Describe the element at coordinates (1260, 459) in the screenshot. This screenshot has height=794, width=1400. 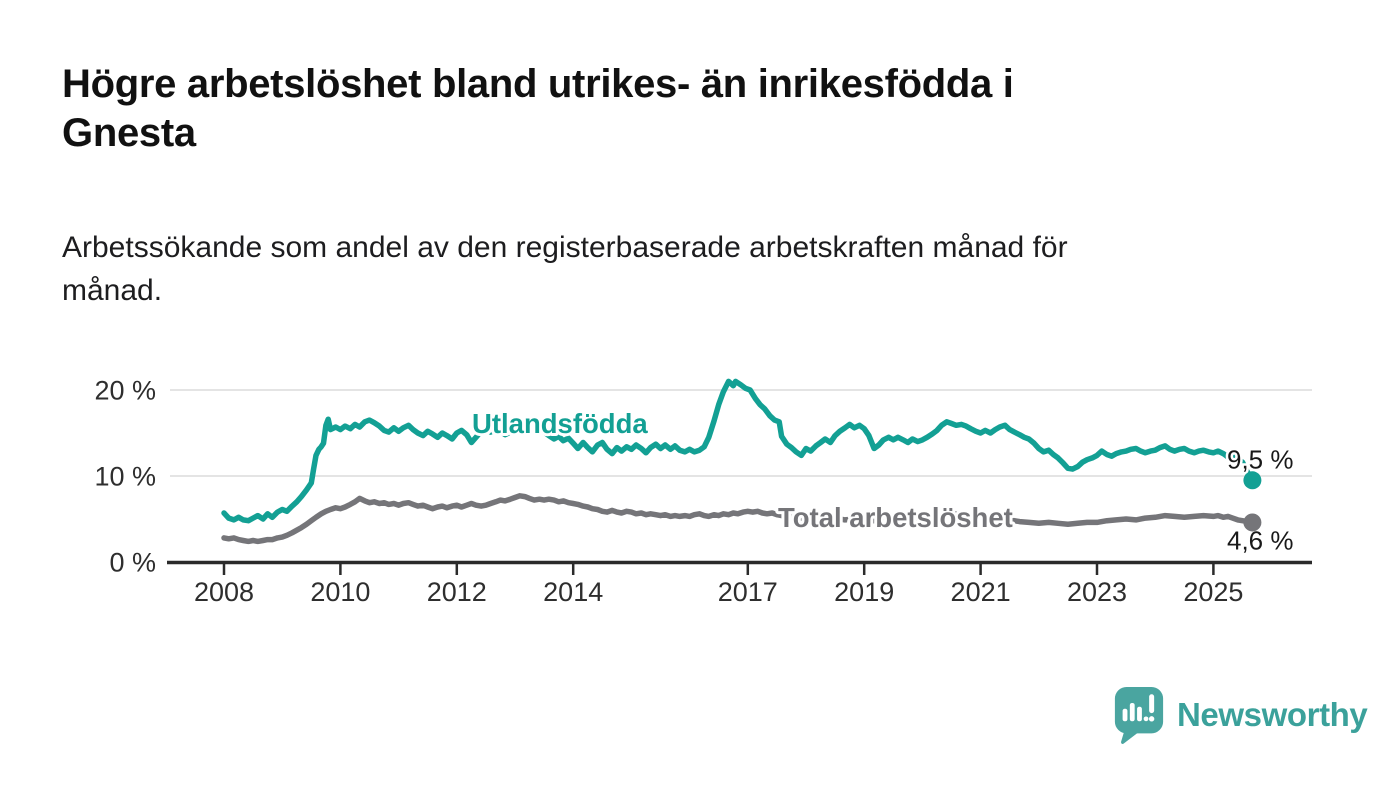
I see `series-end-value-label: 9,5 %` at that location.